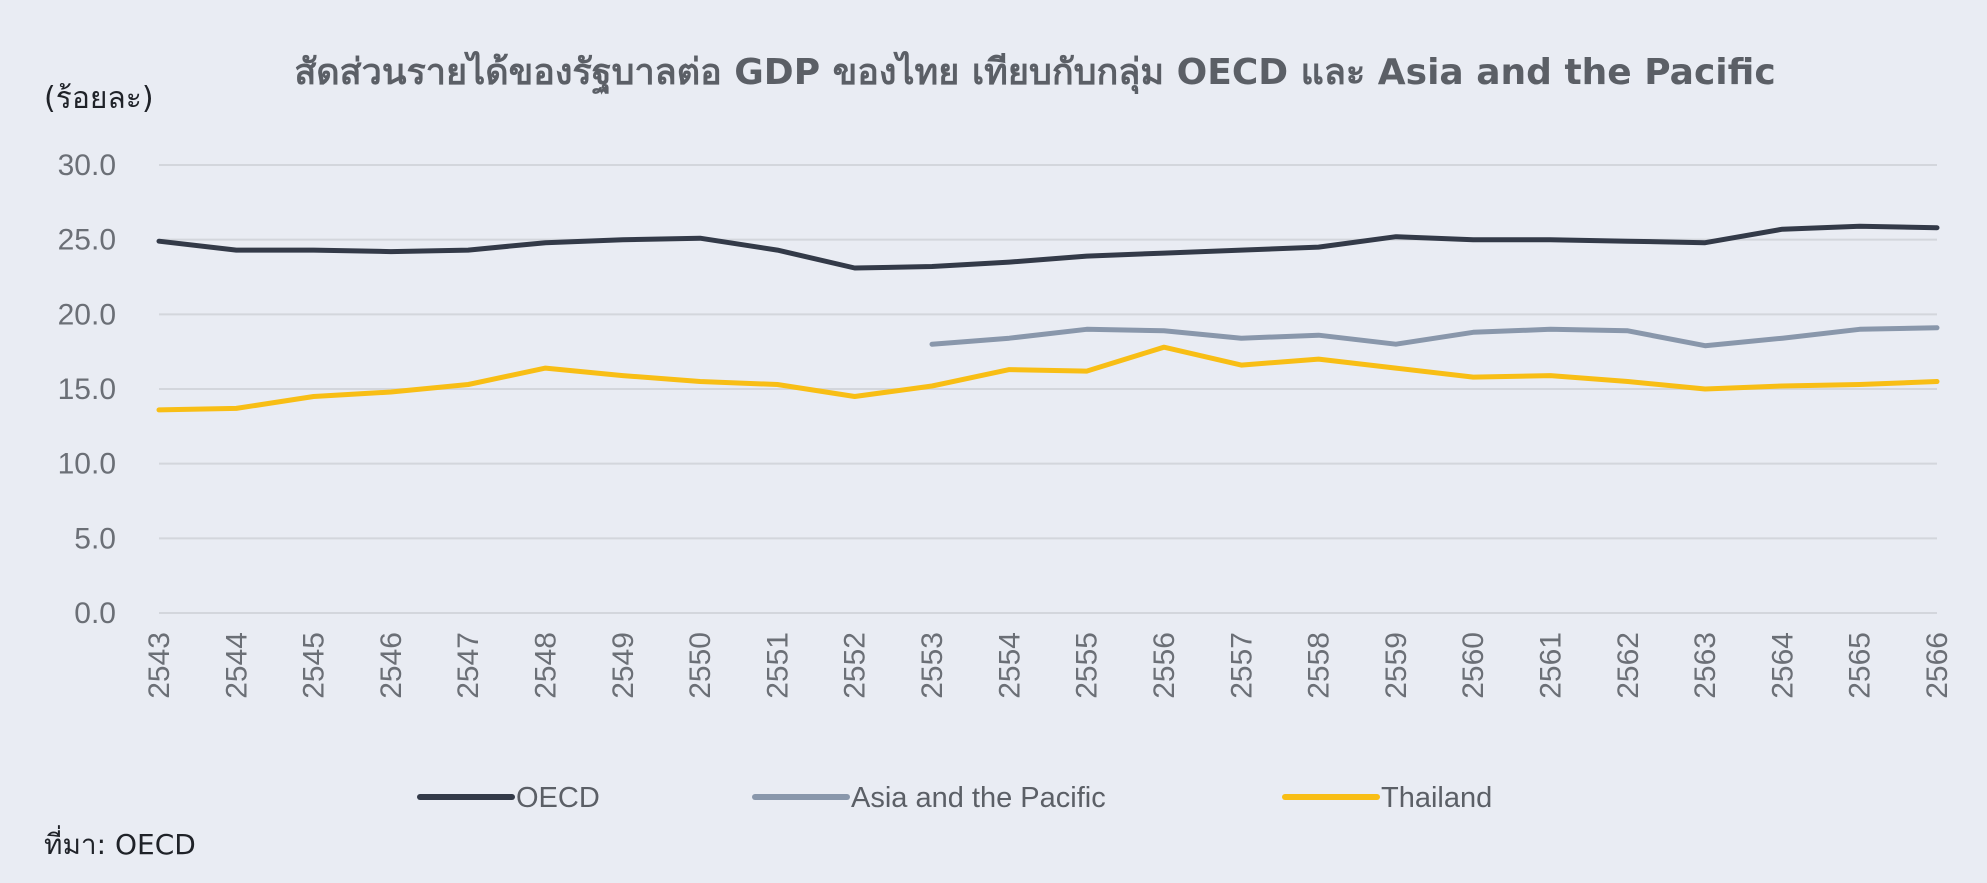  Describe the element at coordinates (978, 798) in the screenshot. I see `legend-label-asia-and-the-pacific: Asia and the Pacific` at that location.